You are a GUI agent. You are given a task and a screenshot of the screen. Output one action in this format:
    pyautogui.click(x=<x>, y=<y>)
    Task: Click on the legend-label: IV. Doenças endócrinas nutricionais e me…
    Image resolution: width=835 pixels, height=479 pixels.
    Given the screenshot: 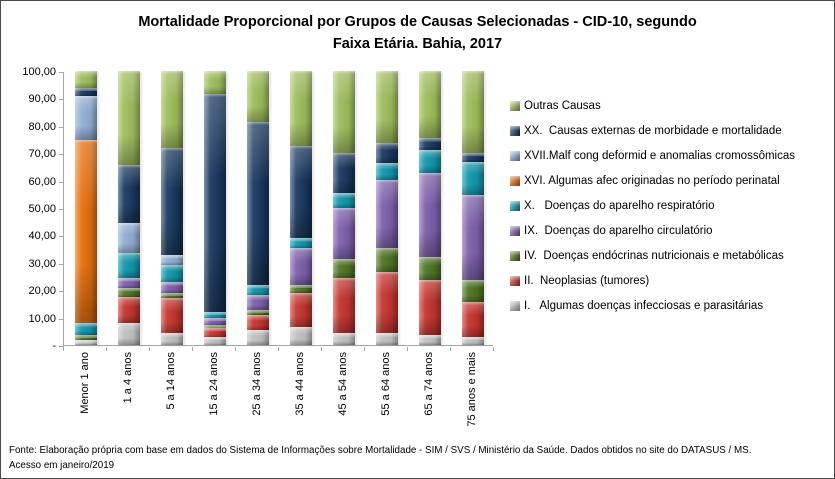 What is the action you would take?
    pyautogui.click(x=654, y=255)
    